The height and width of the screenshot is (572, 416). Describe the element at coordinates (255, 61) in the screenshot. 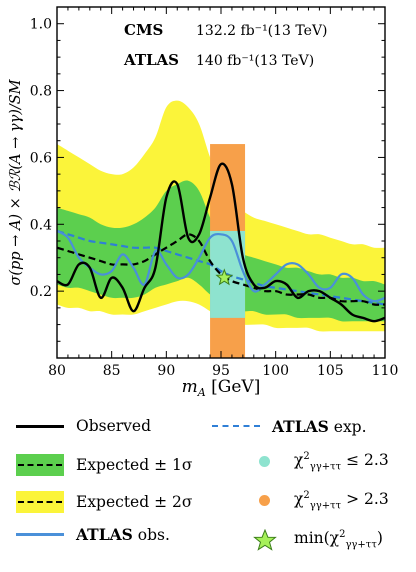

I see `annotation-lumi: 140 fb⁻¹(13 TeV)` at that location.